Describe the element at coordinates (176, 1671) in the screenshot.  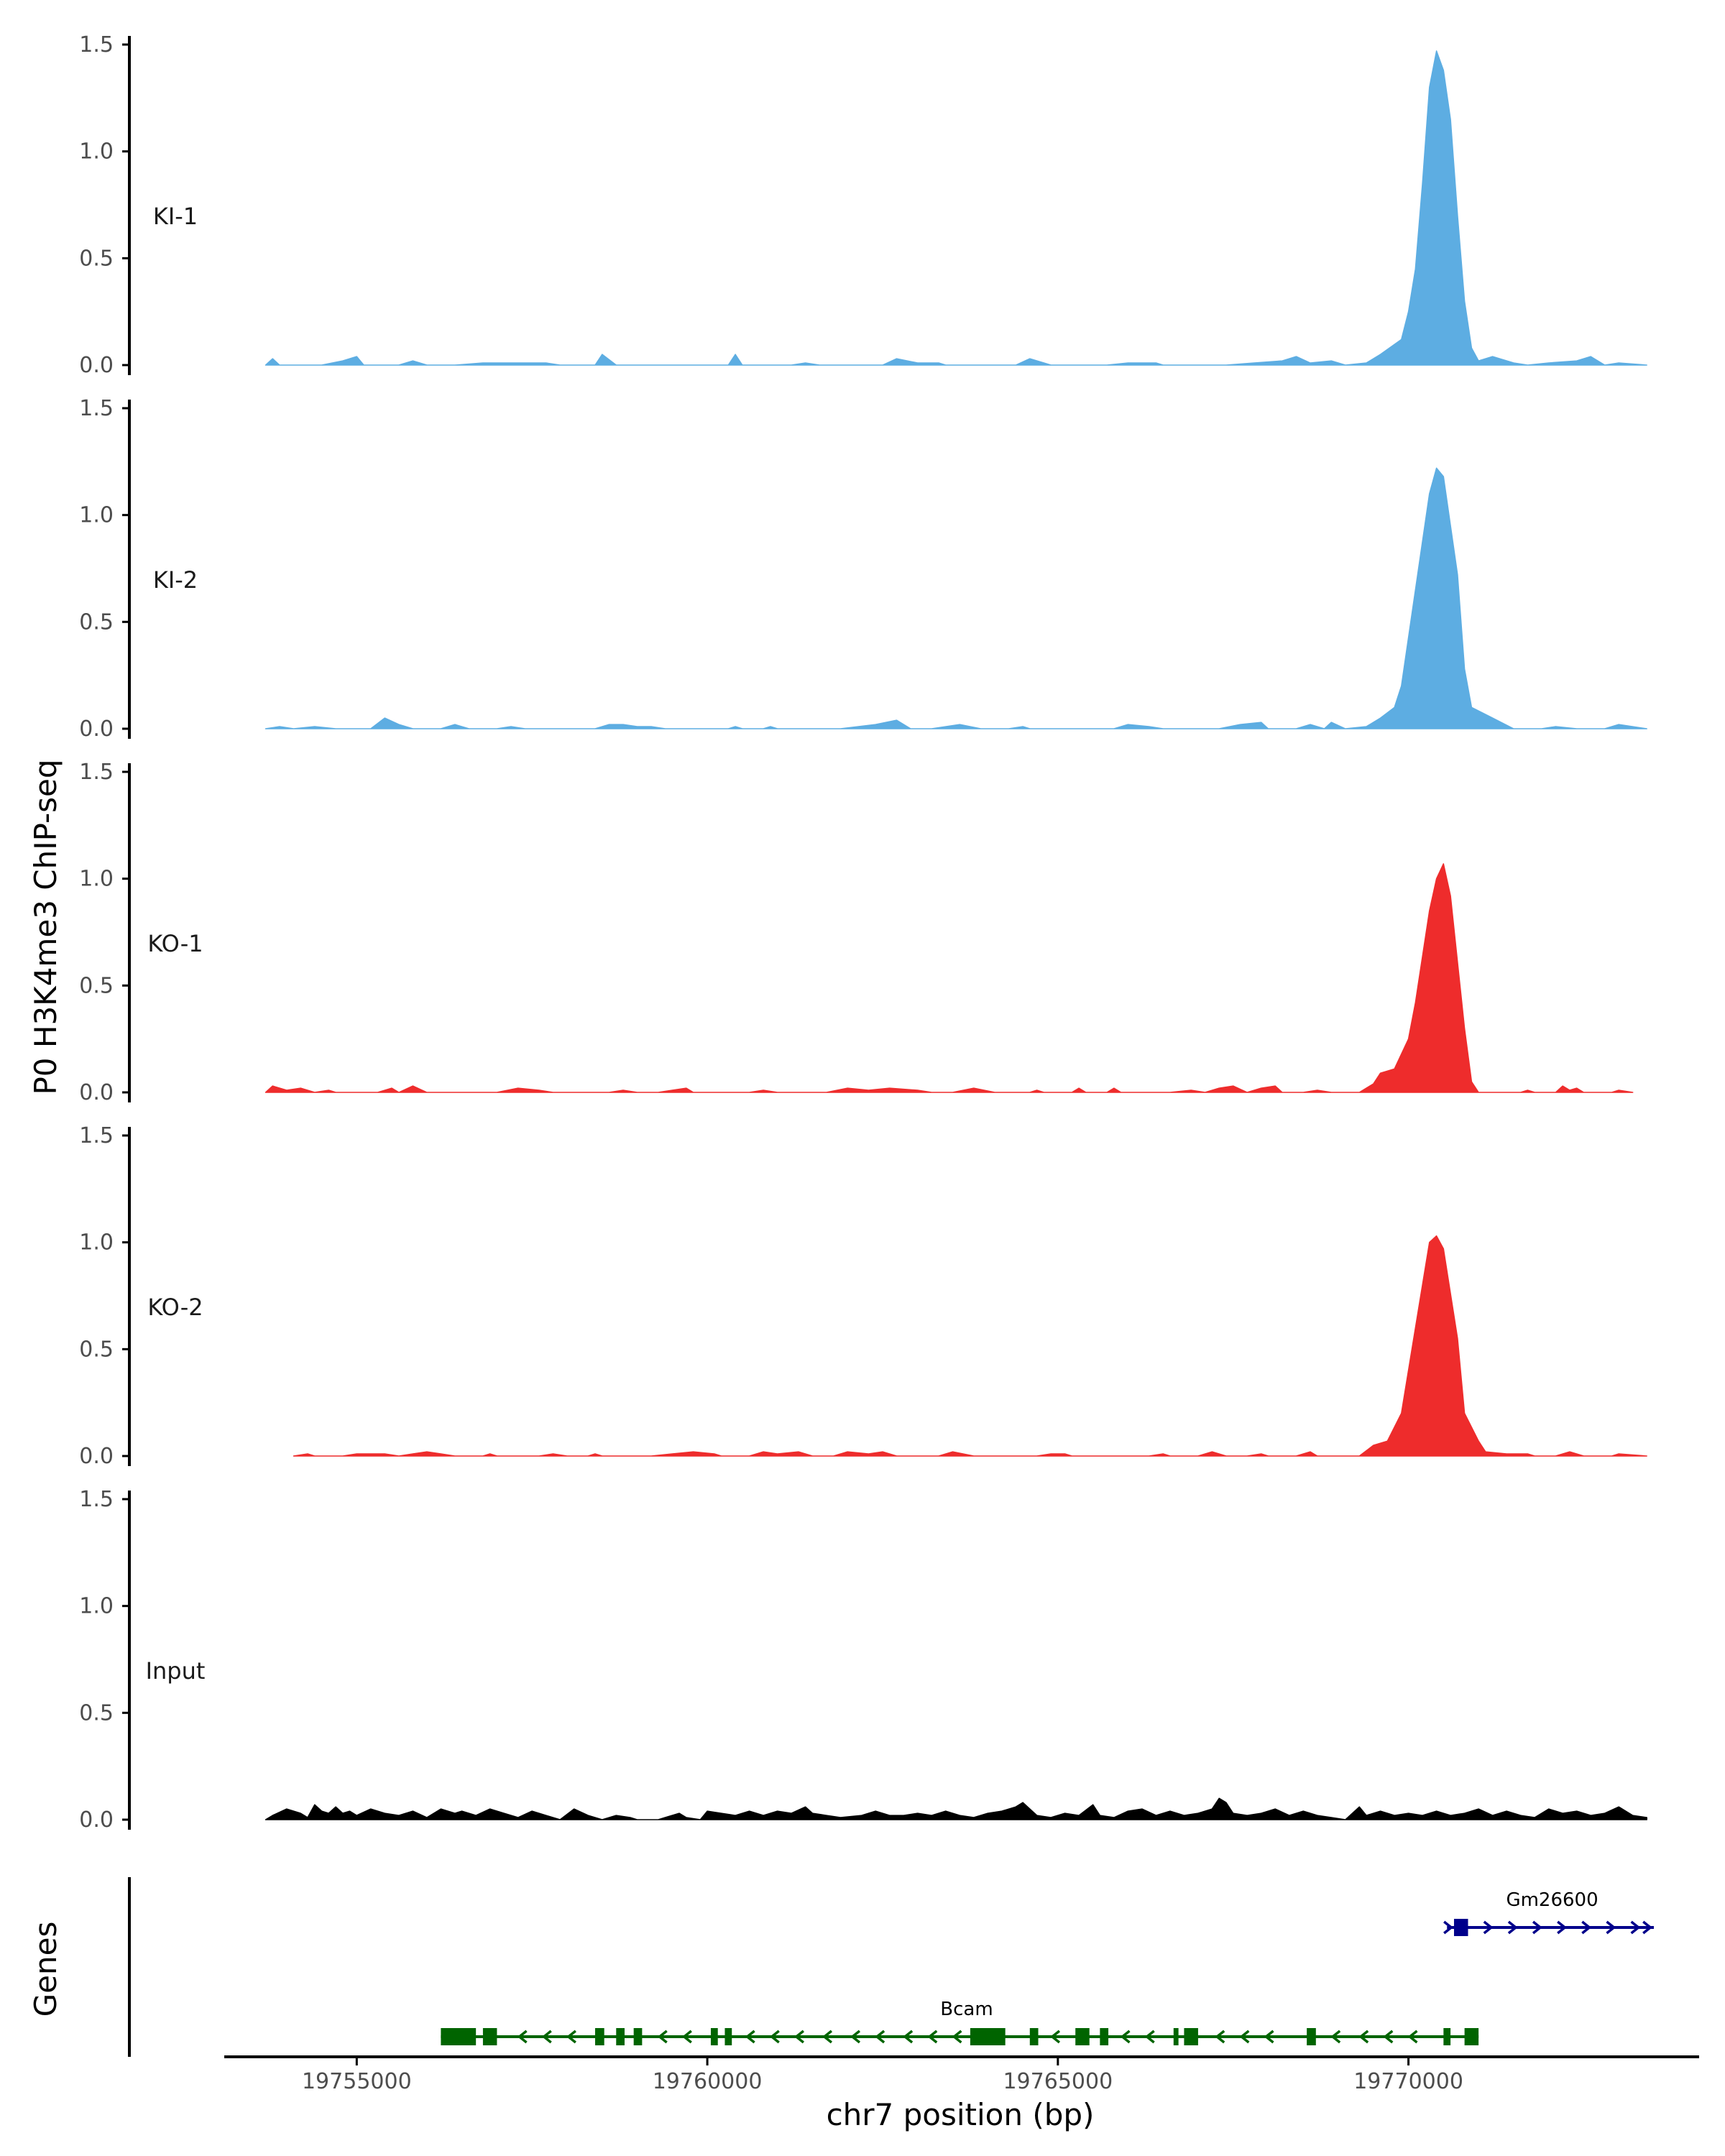
I see `track-label: Input` at that location.